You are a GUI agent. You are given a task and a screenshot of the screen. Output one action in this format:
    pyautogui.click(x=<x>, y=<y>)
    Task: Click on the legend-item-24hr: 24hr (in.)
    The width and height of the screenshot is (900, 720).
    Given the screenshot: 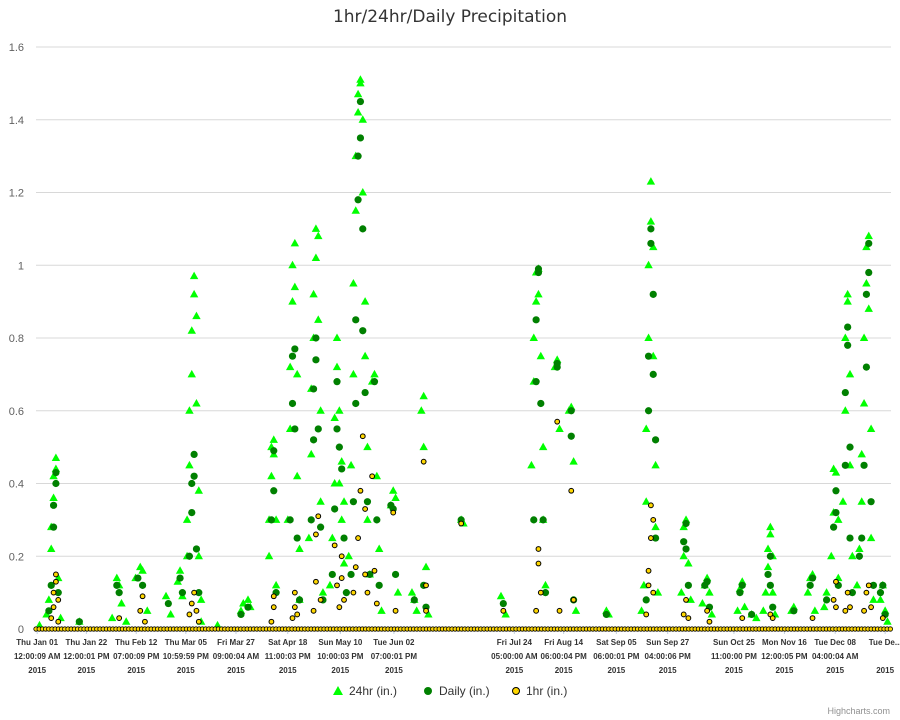 What is the action you would take?
    pyautogui.click(x=365, y=691)
    